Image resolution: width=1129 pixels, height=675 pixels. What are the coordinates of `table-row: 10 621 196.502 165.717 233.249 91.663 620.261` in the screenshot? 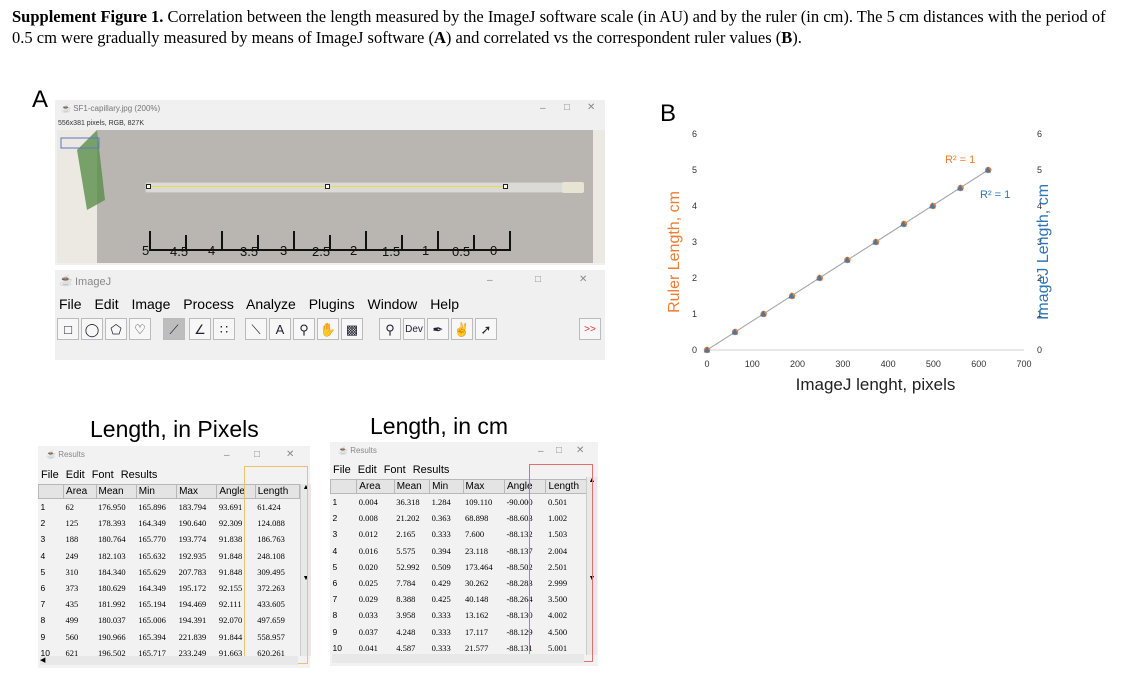 It's located at (169, 653).